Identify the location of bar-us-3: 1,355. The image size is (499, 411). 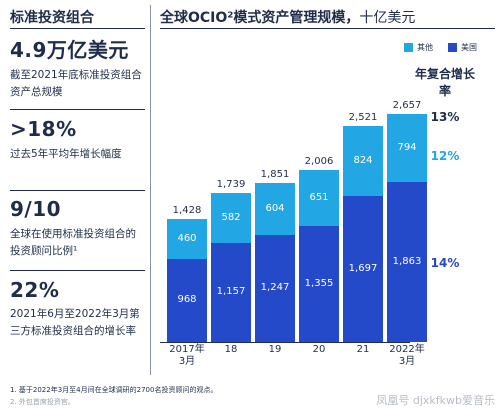
(319, 283).